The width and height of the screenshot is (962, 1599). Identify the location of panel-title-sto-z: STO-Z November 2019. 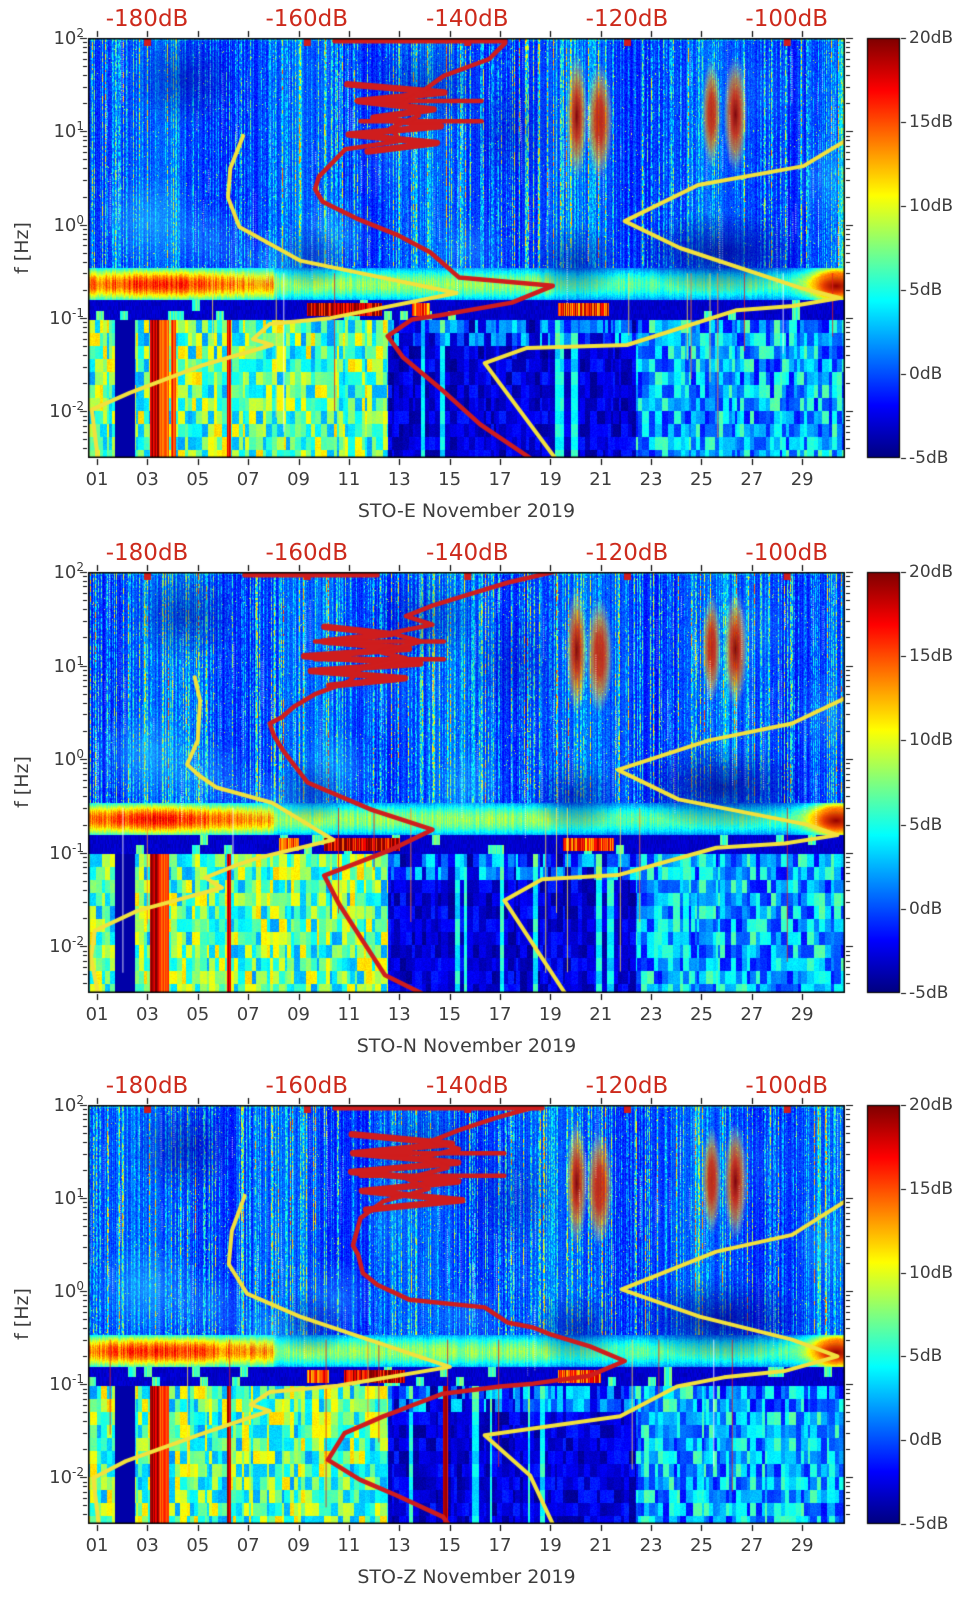
(466, 1577).